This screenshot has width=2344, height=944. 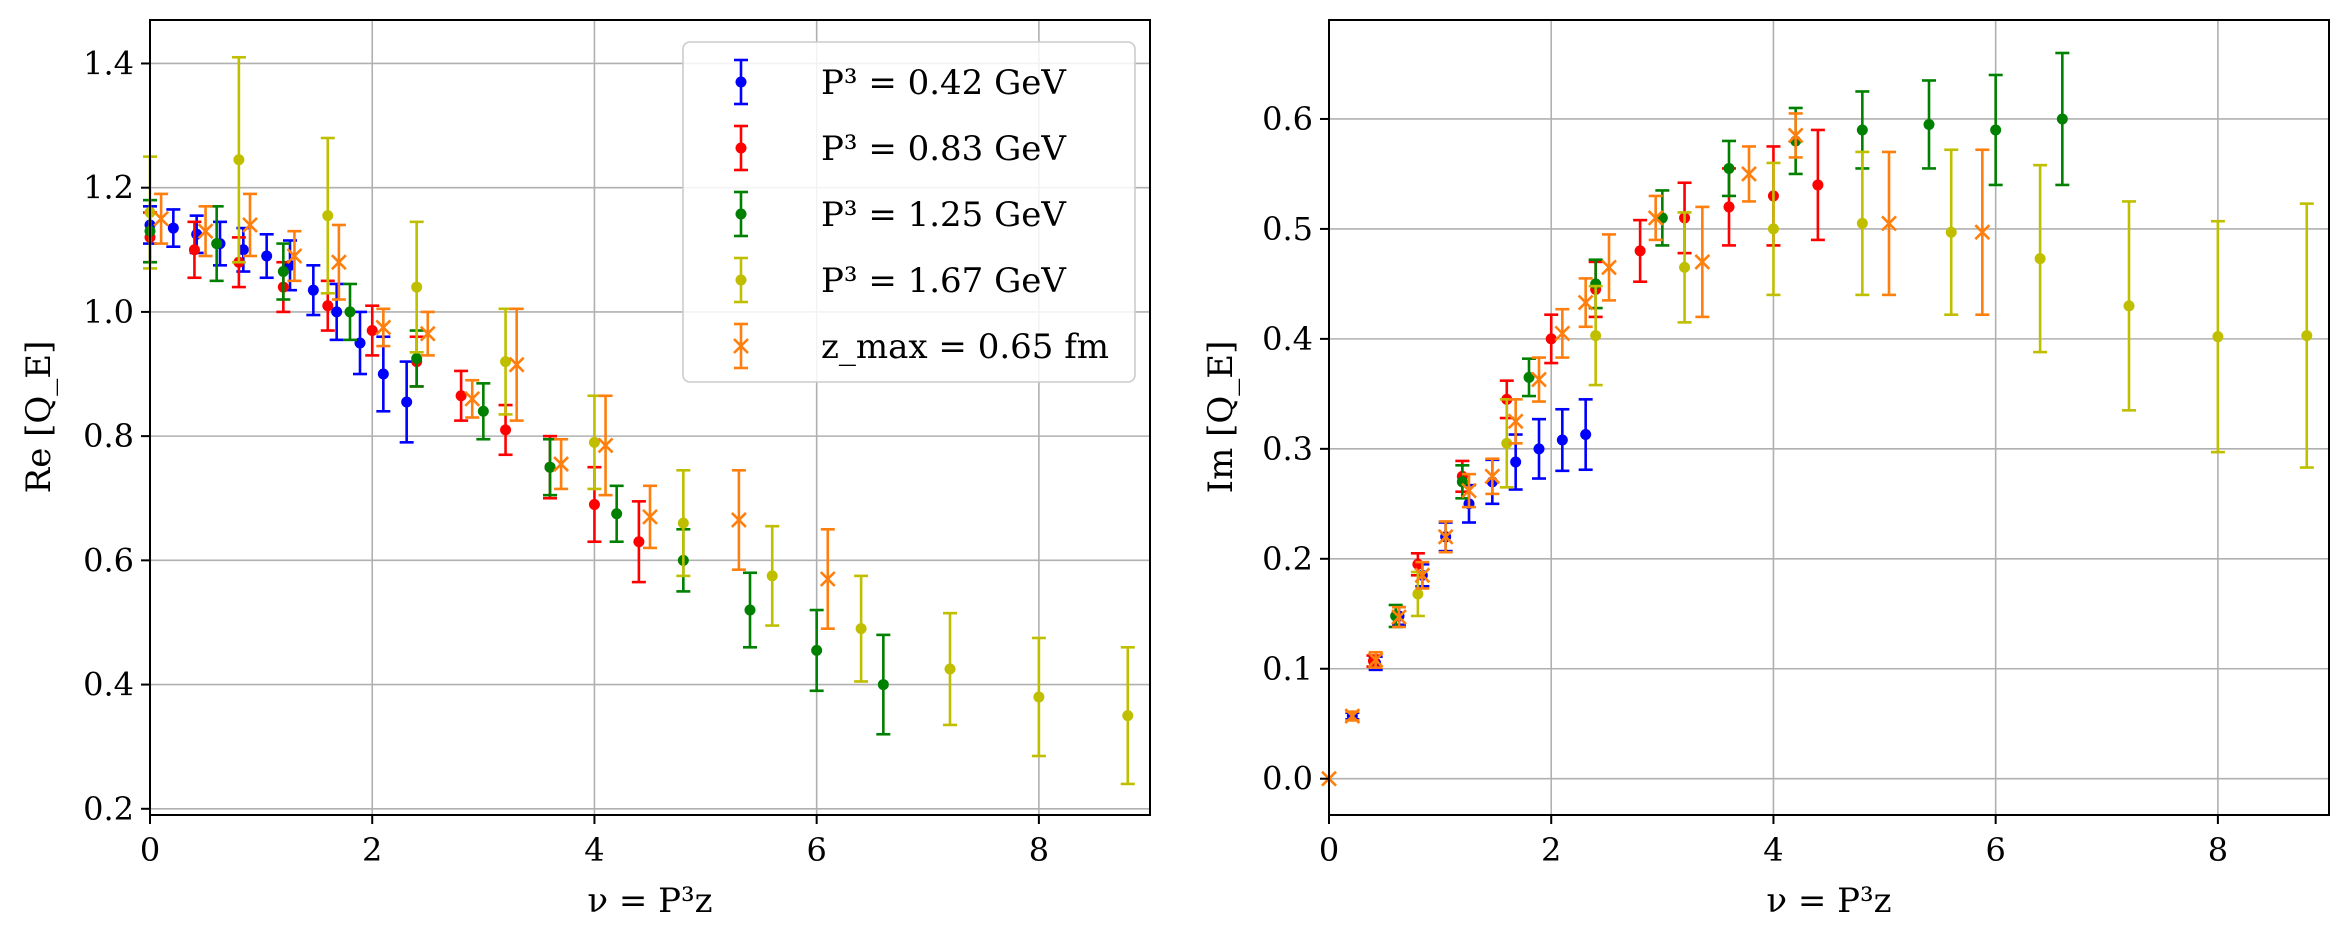 What do you see at coordinates (108, 809) in the screenshot?
I see `left-y-tick-label: 0.2` at bounding box center [108, 809].